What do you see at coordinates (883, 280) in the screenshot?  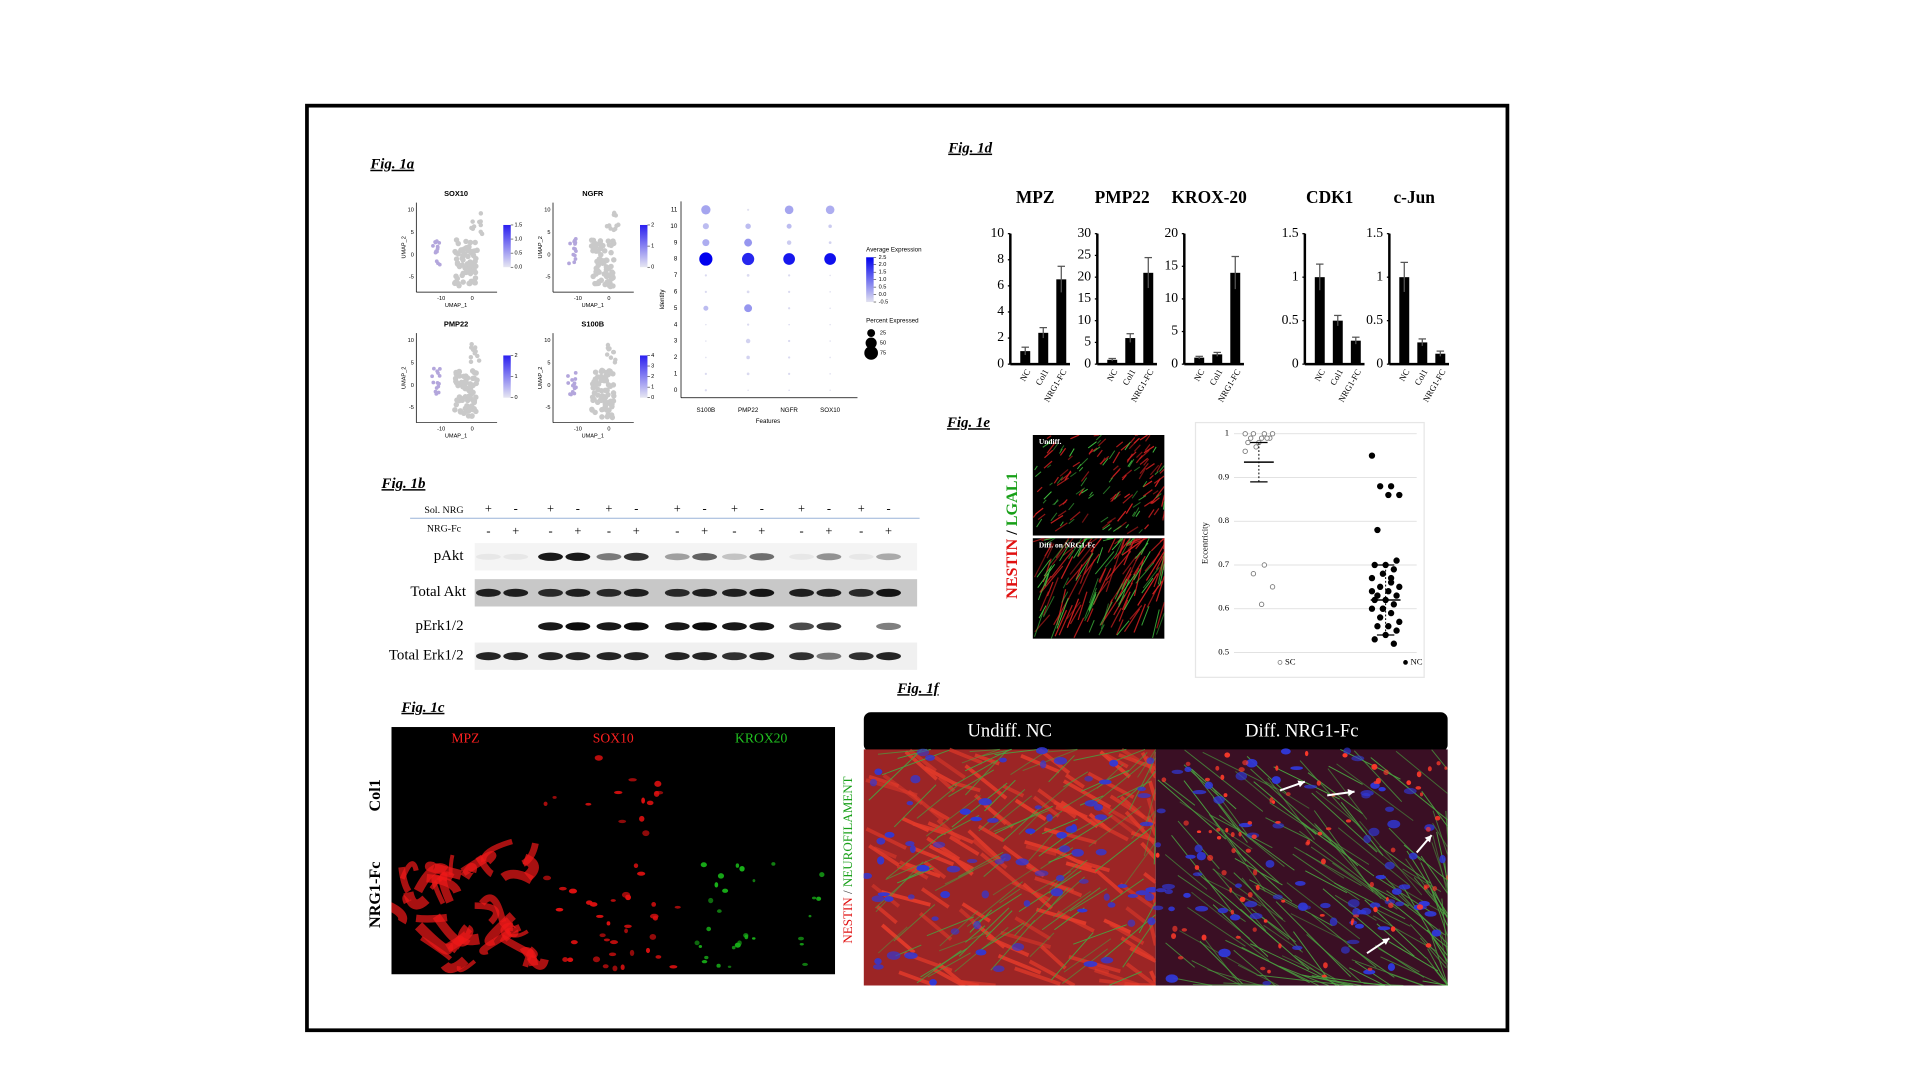 I see `scale-tick-label: 1.0` at bounding box center [883, 280].